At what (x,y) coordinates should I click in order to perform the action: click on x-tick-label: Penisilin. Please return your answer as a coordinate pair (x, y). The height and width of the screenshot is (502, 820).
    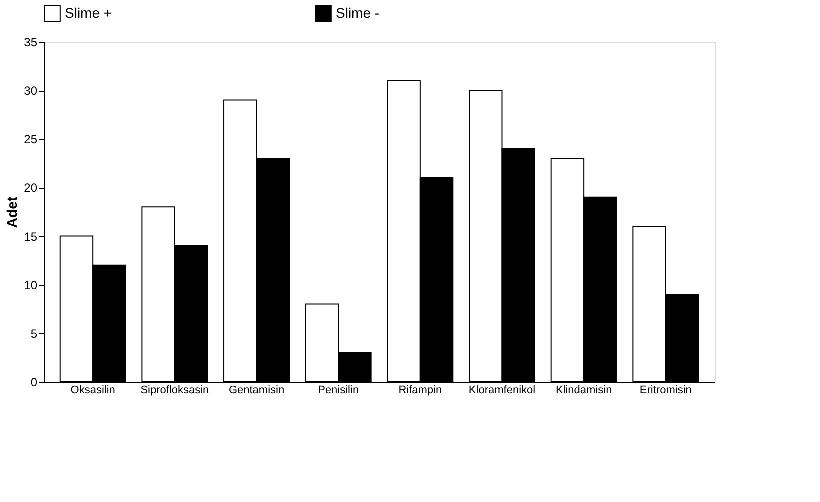
    Looking at the image, I should click on (339, 390).